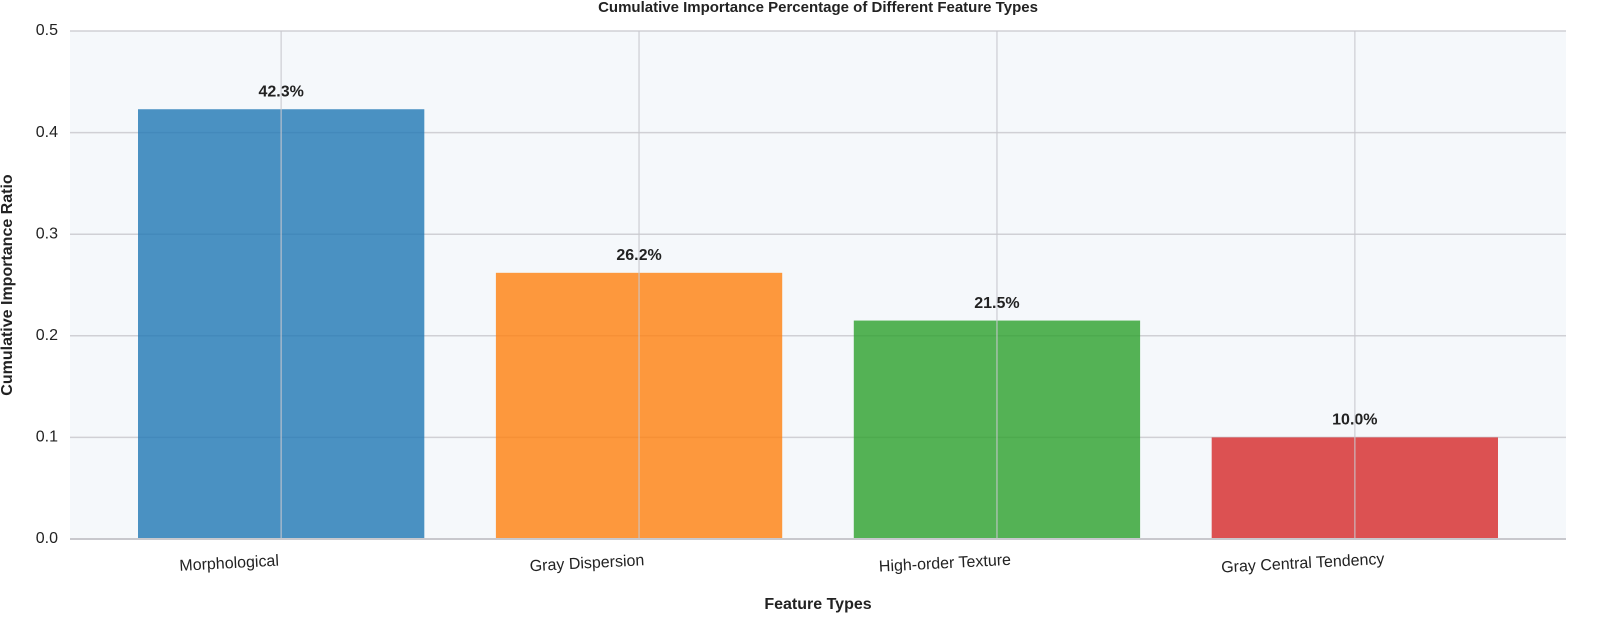 Image resolution: width=1599 pixels, height=626 pixels. What do you see at coordinates (47, 233) in the screenshot?
I see `y-tick-label: 0.3` at bounding box center [47, 233].